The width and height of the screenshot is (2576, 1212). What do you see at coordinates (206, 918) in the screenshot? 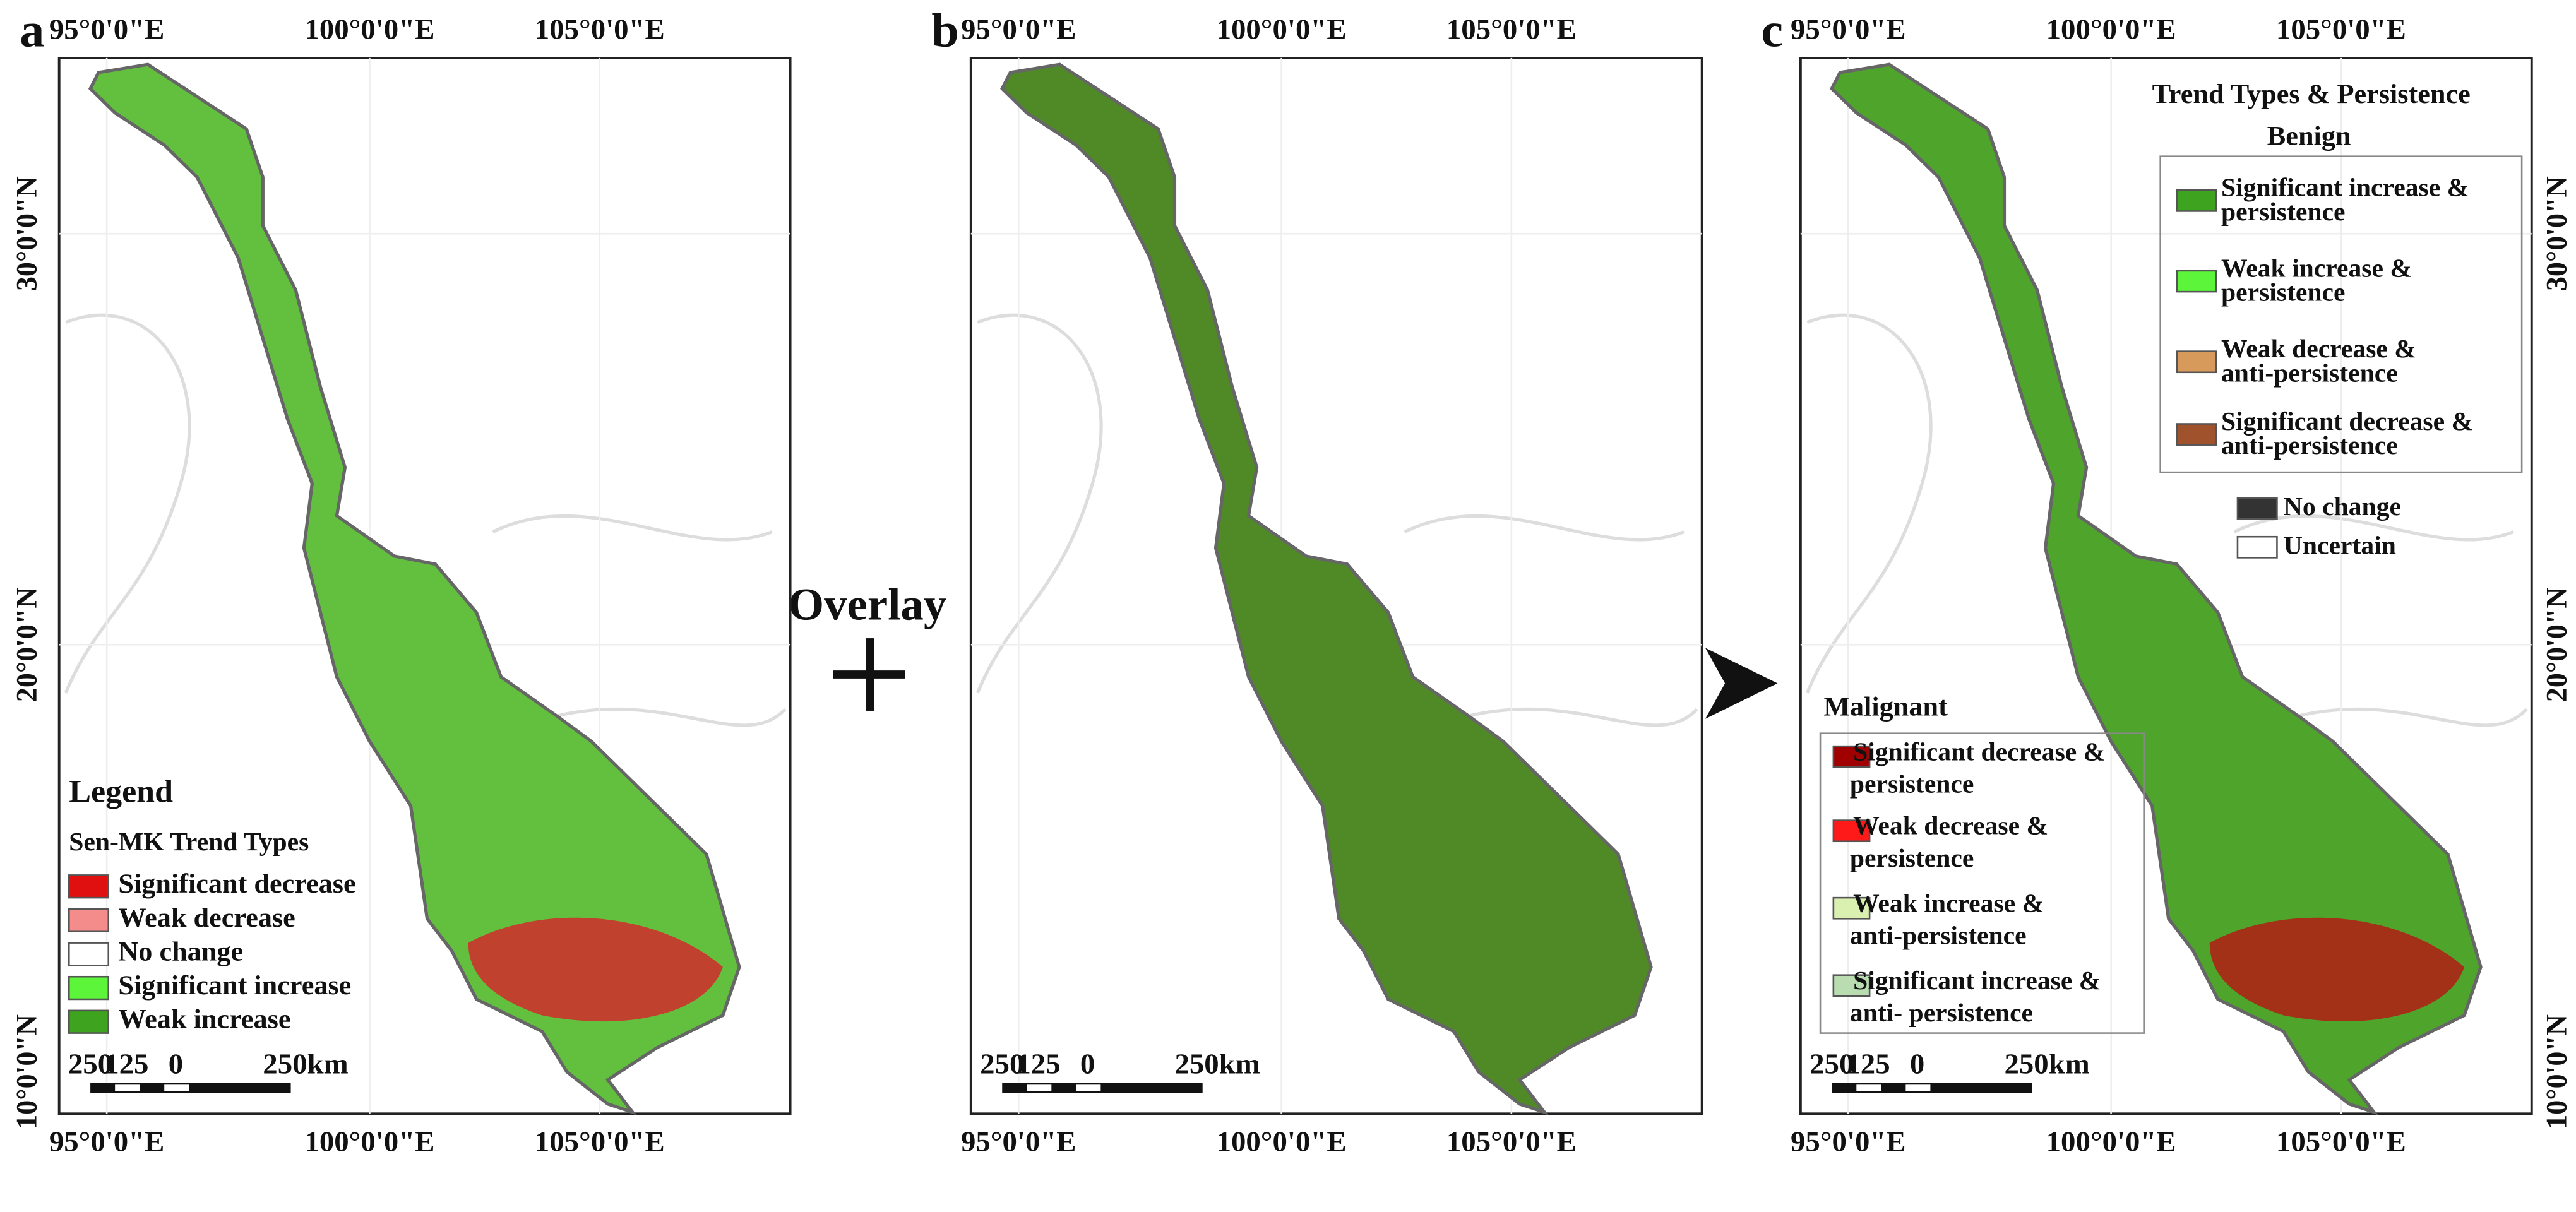
I see `legend-label: Weak decrease` at bounding box center [206, 918].